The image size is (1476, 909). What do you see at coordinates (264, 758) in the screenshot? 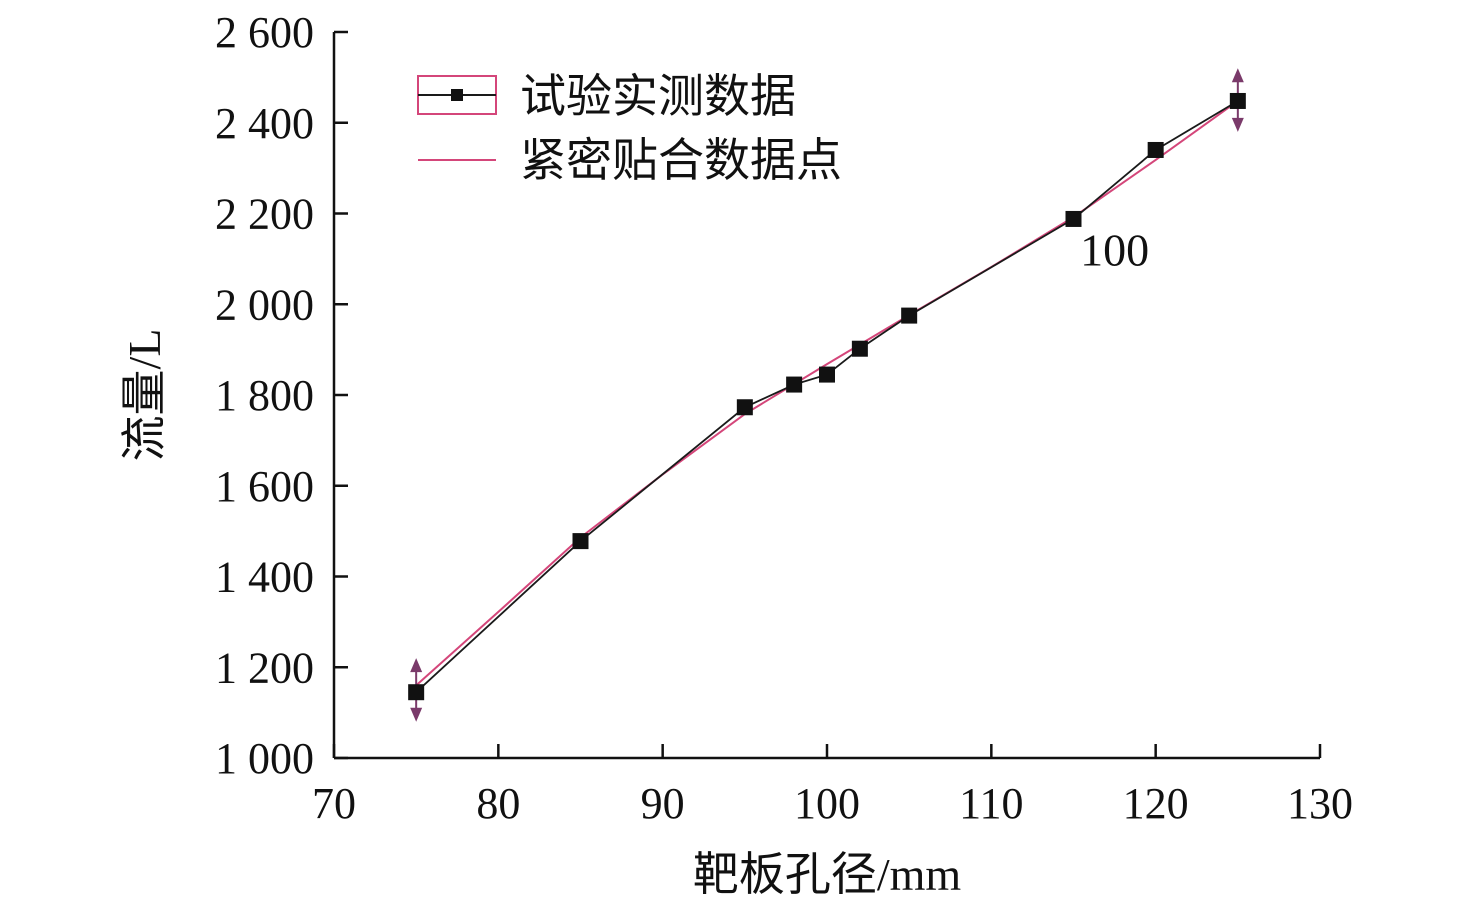
I see `y-tick-label: 1 000` at bounding box center [264, 758].